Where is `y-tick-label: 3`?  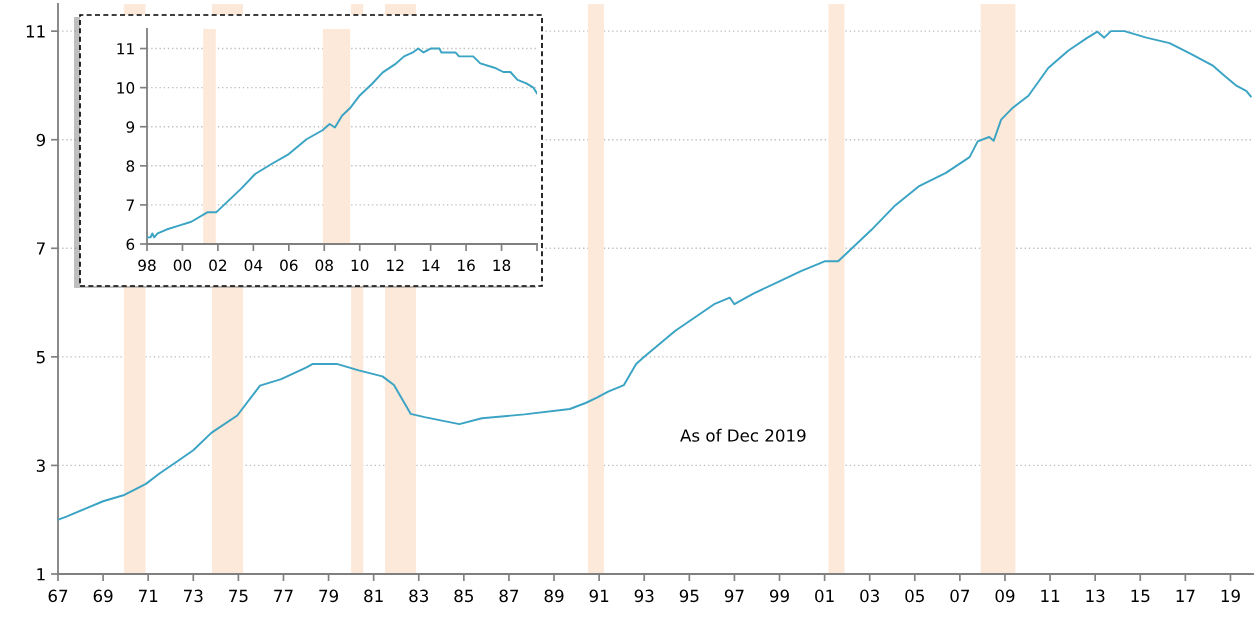 y-tick-label: 3 is located at coordinates (40, 465).